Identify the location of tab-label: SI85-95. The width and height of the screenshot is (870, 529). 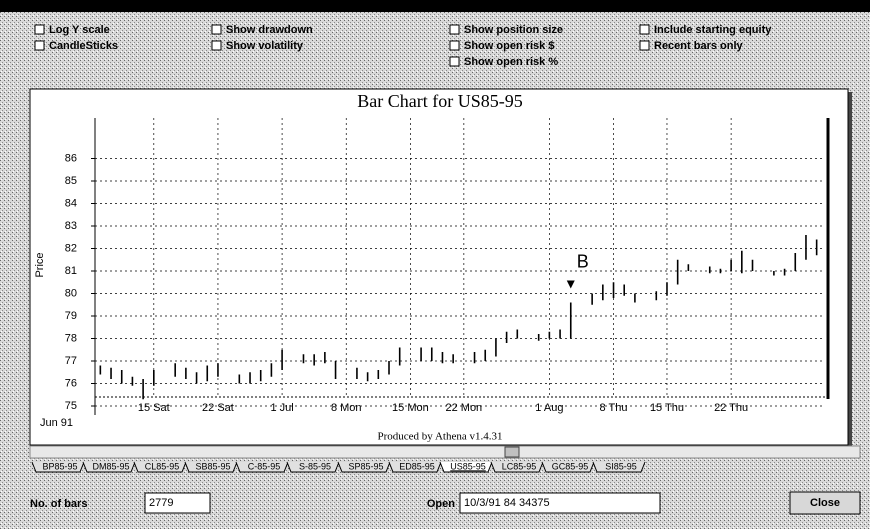
(621, 466).